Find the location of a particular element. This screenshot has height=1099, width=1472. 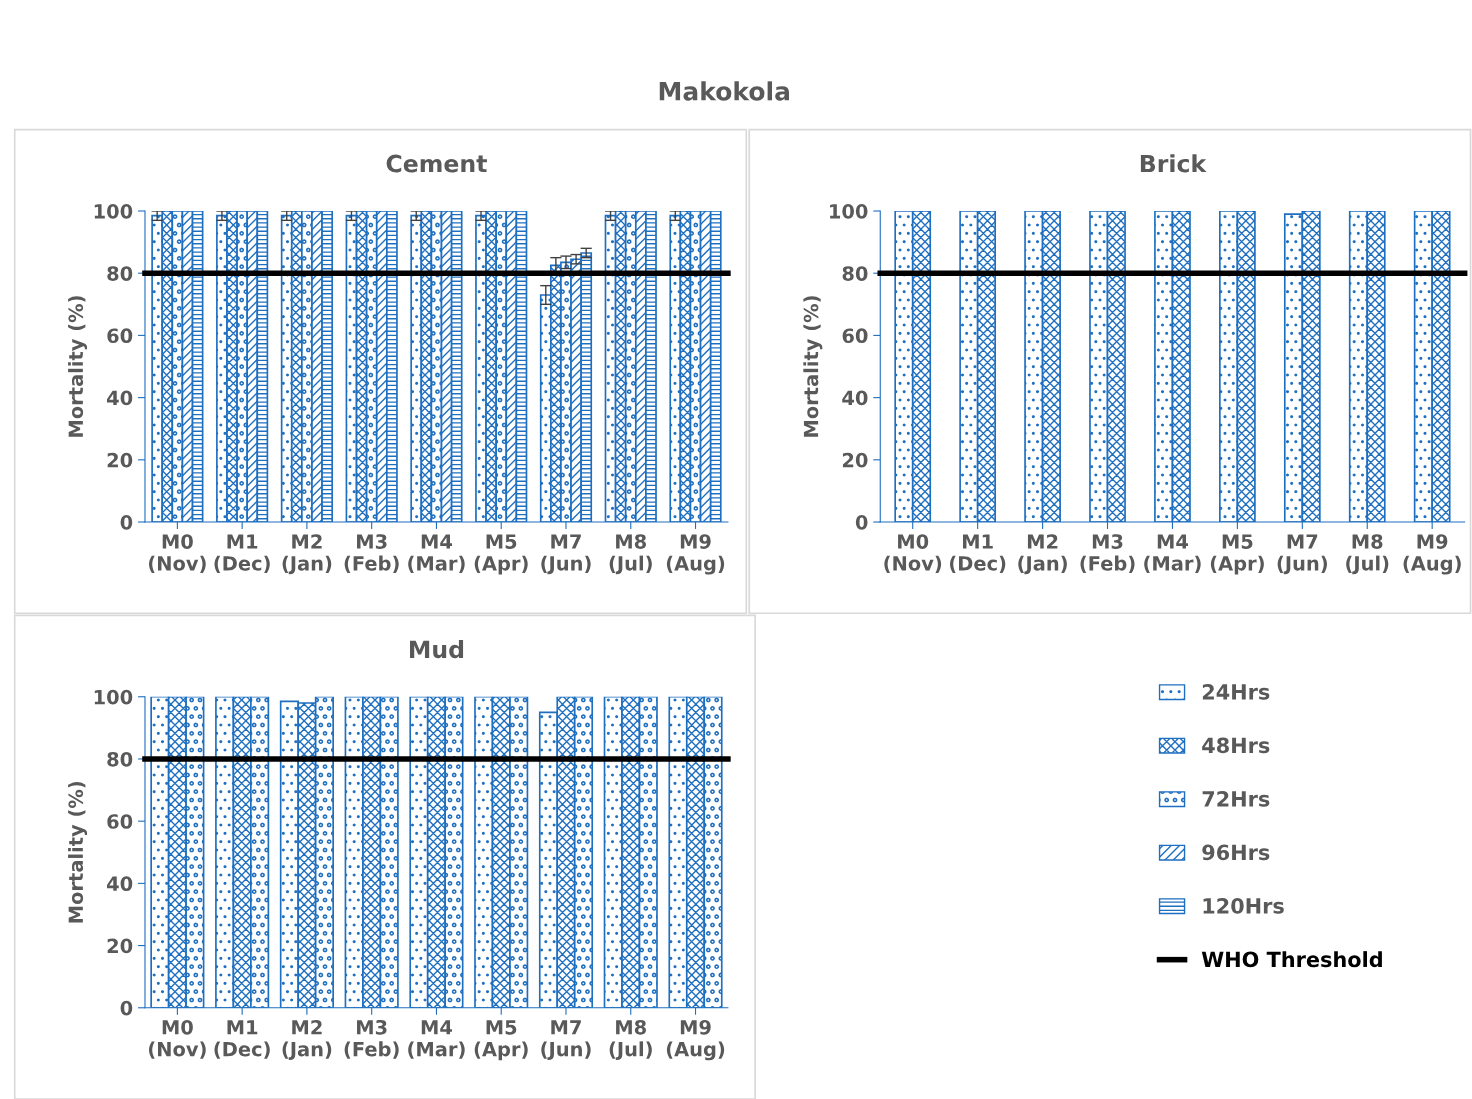

legend-label: 48Hrs is located at coordinates (1236, 745).